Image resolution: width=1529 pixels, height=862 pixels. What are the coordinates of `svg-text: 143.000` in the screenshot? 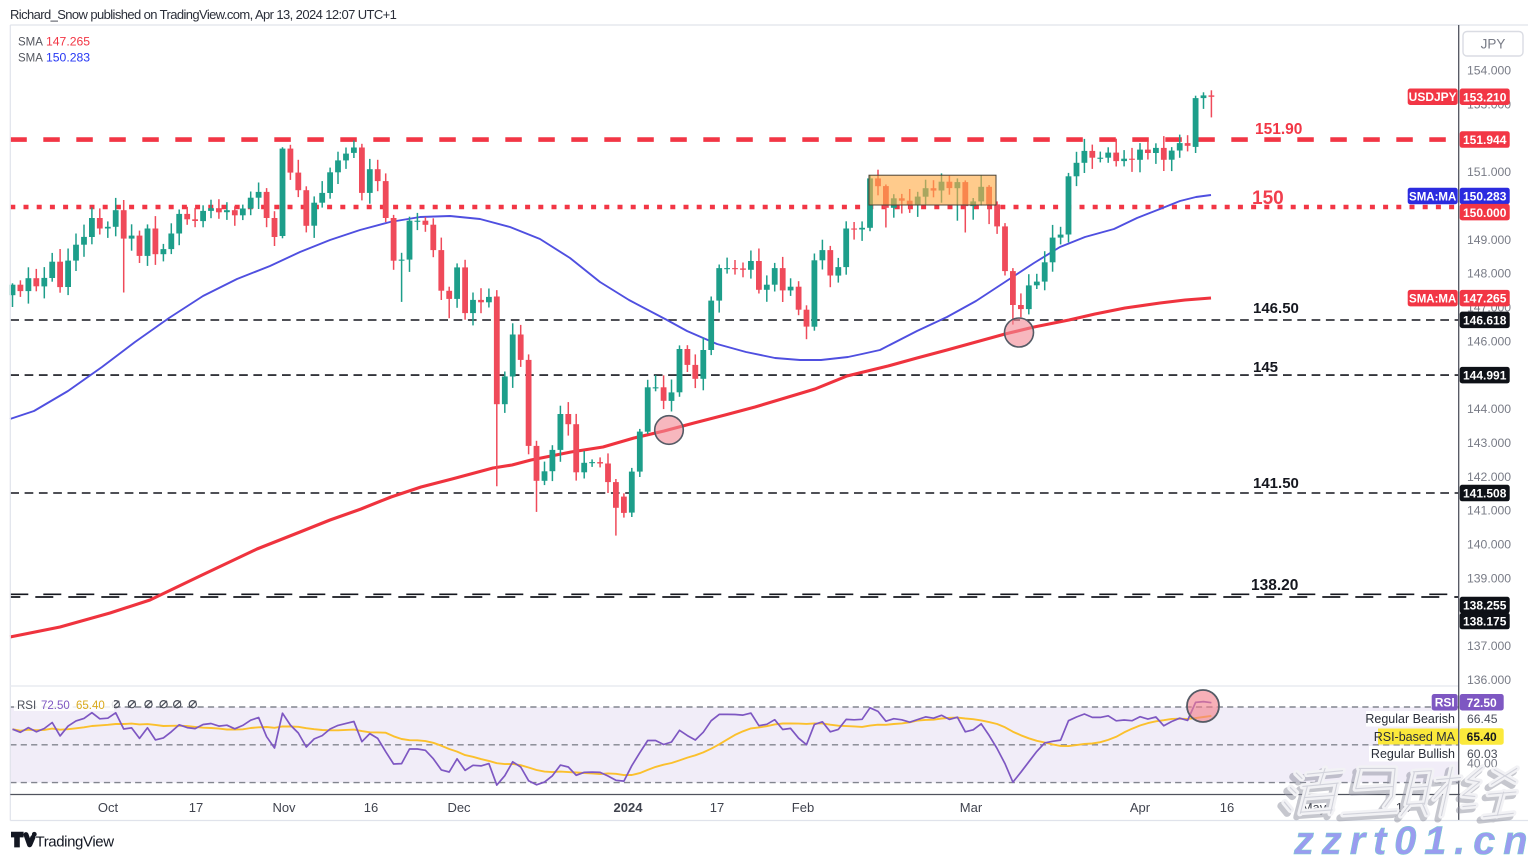 It's located at (1489, 443).